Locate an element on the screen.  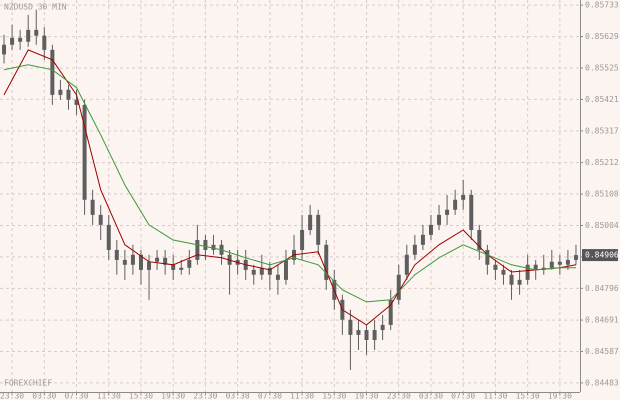
y-tick-label: 0.84691 is located at coordinates (602, 320).